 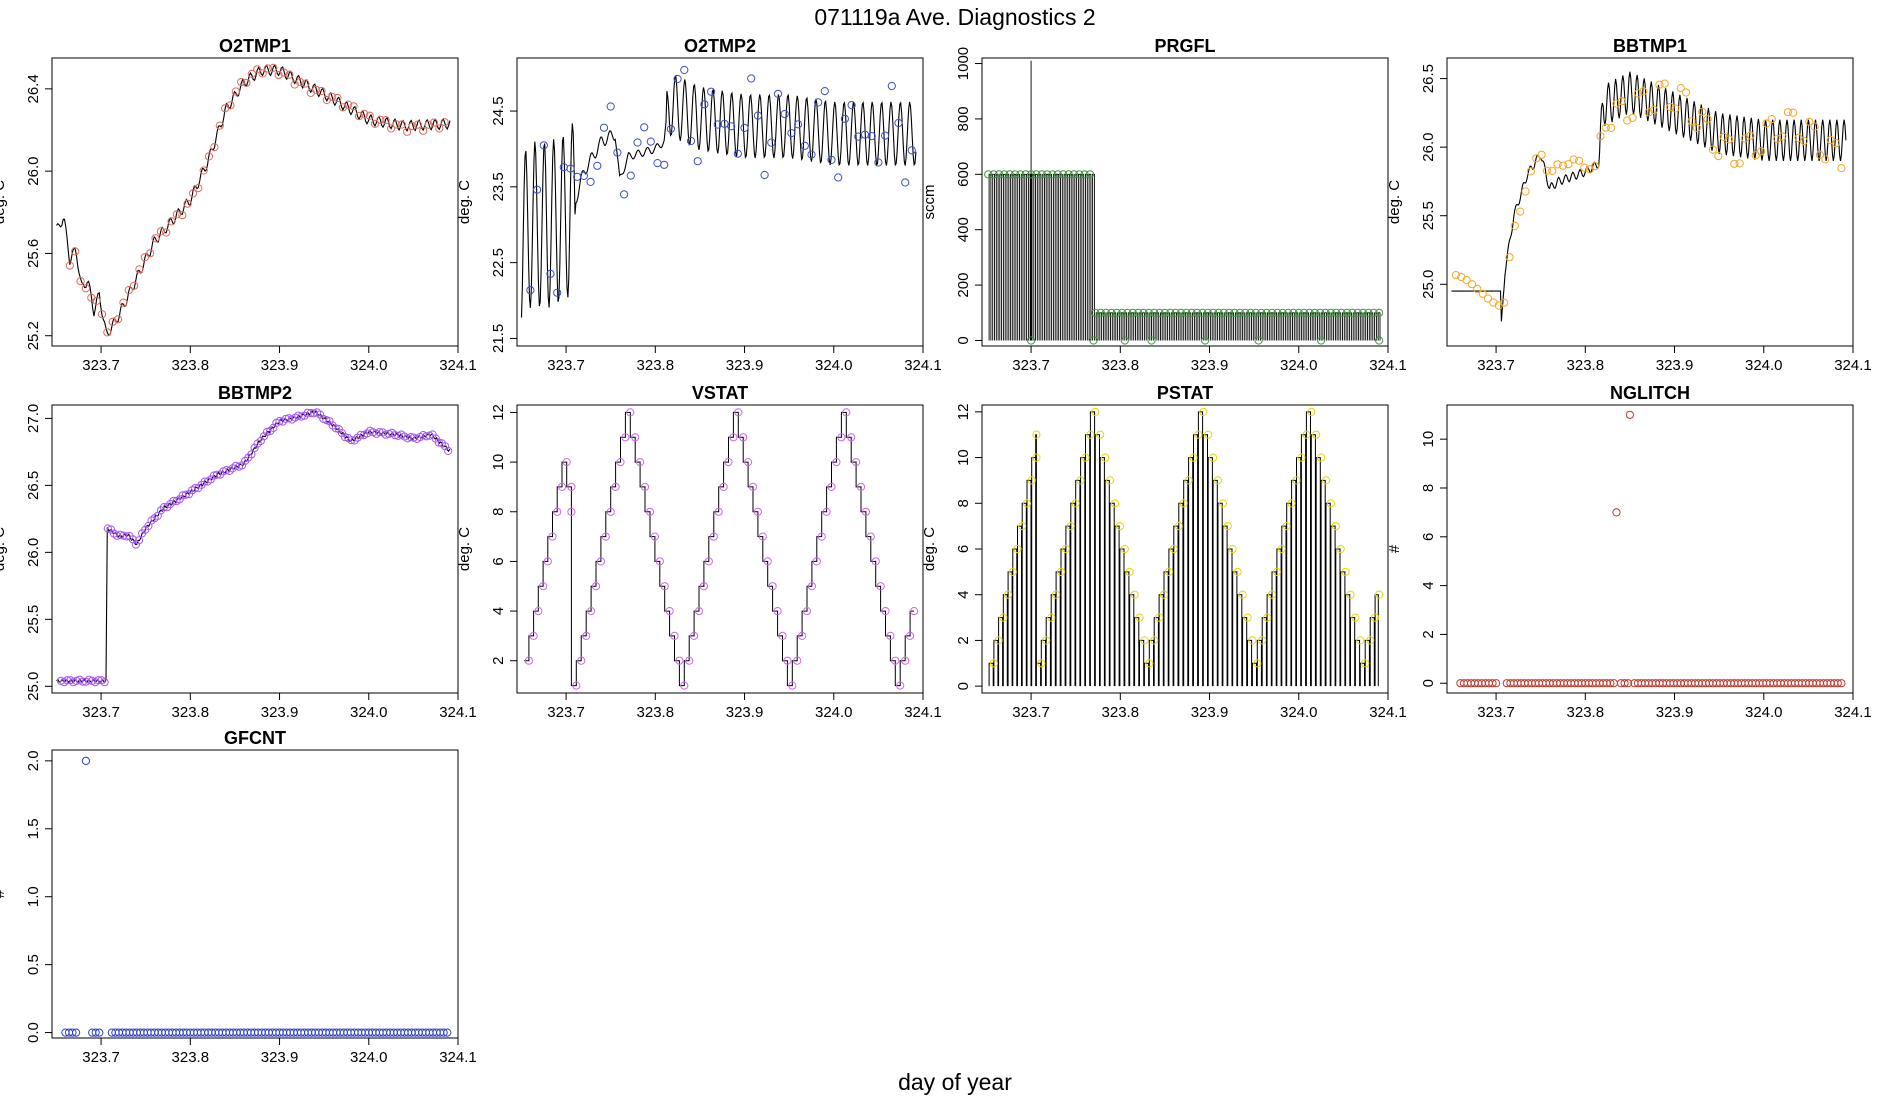 What do you see at coordinates (33, 253) in the screenshot?
I see `y-tick-label: 25.6` at bounding box center [33, 253].